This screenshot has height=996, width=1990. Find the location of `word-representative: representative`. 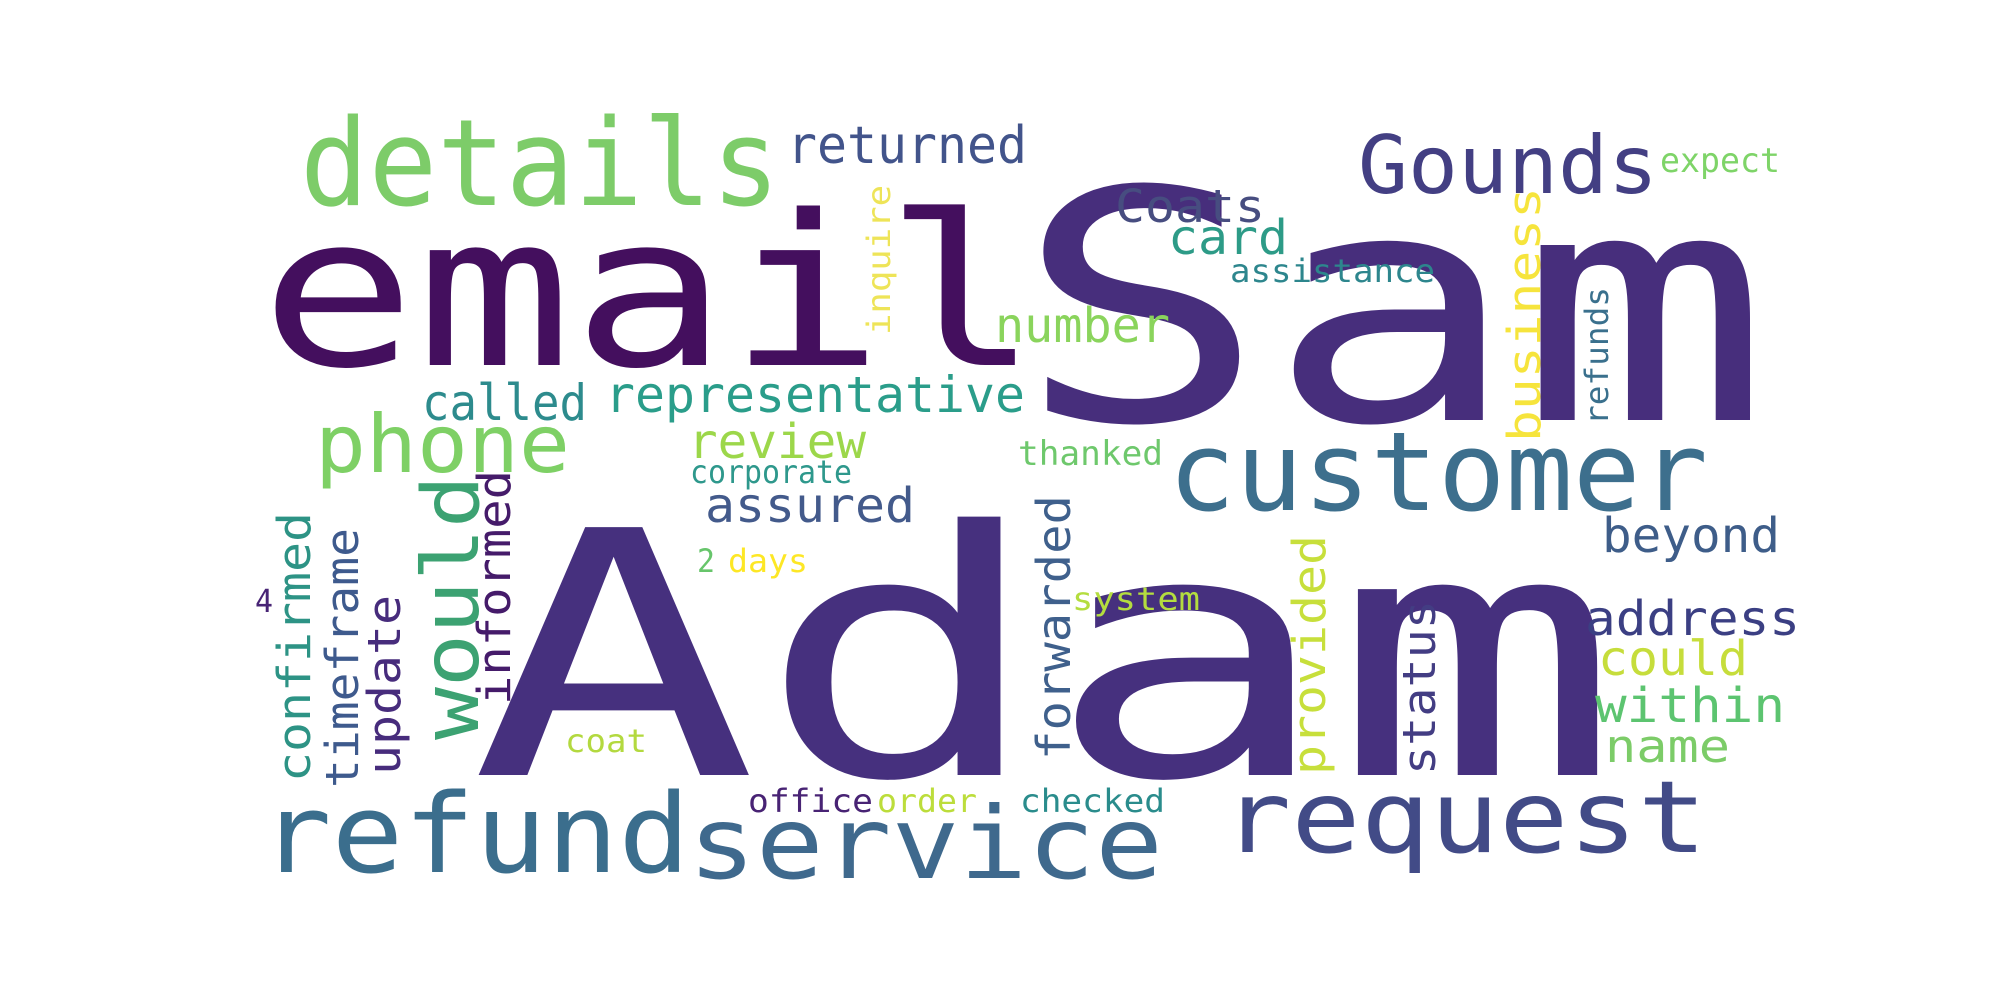

word-representative: representative is located at coordinates (815, 395).